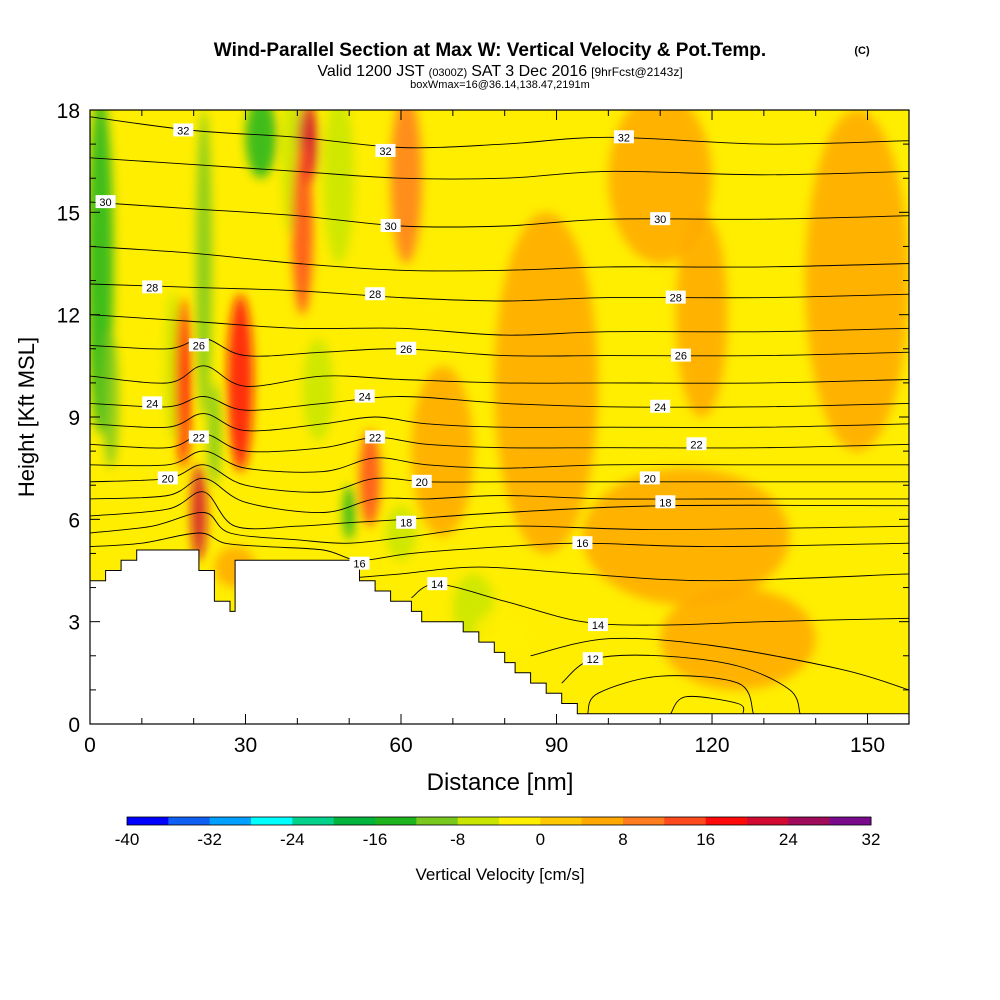 This screenshot has height=1000, width=1000. I want to click on contour-label-15: 22, so click(199, 438).